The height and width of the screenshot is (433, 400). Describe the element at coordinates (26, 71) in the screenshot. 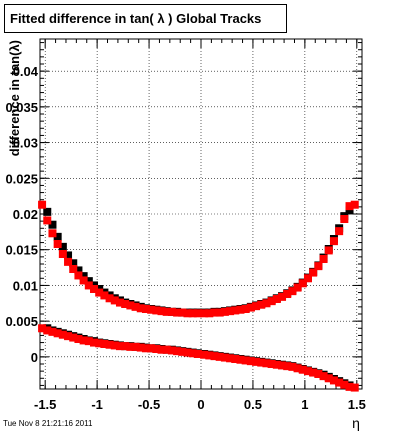

I see `y-tick-label: 0.04` at that location.